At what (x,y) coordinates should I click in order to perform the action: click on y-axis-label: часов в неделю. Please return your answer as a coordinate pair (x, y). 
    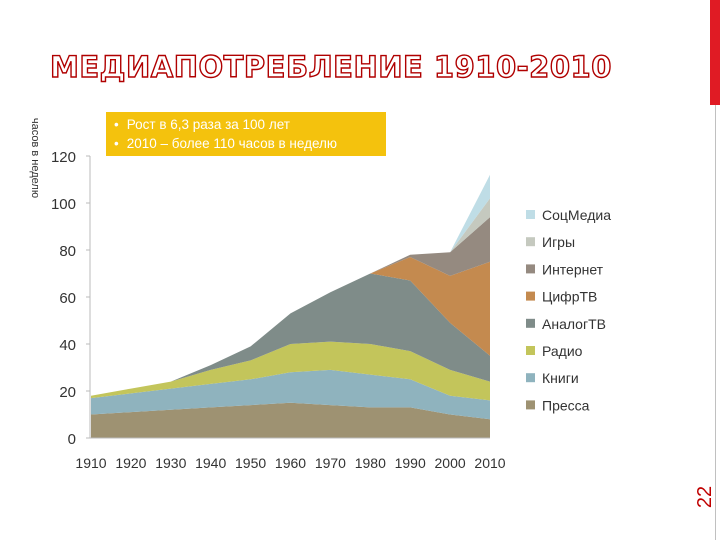
    Looking at the image, I should click on (35, 158).